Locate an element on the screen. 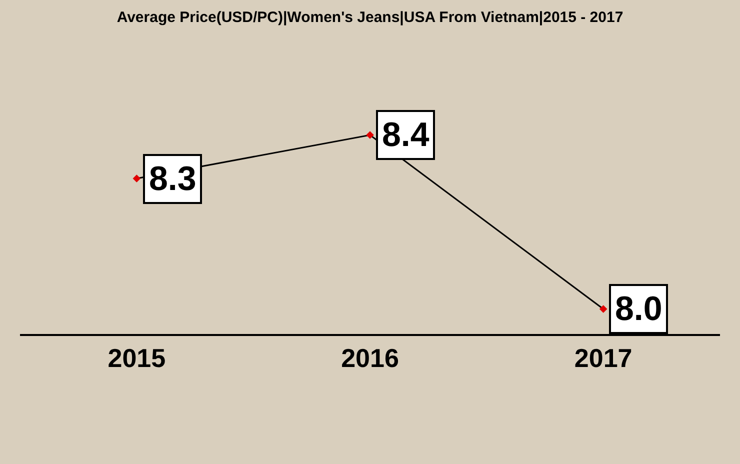 The width and height of the screenshot is (740, 464). data-label: 8.3 is located at coordinates (172, 179).